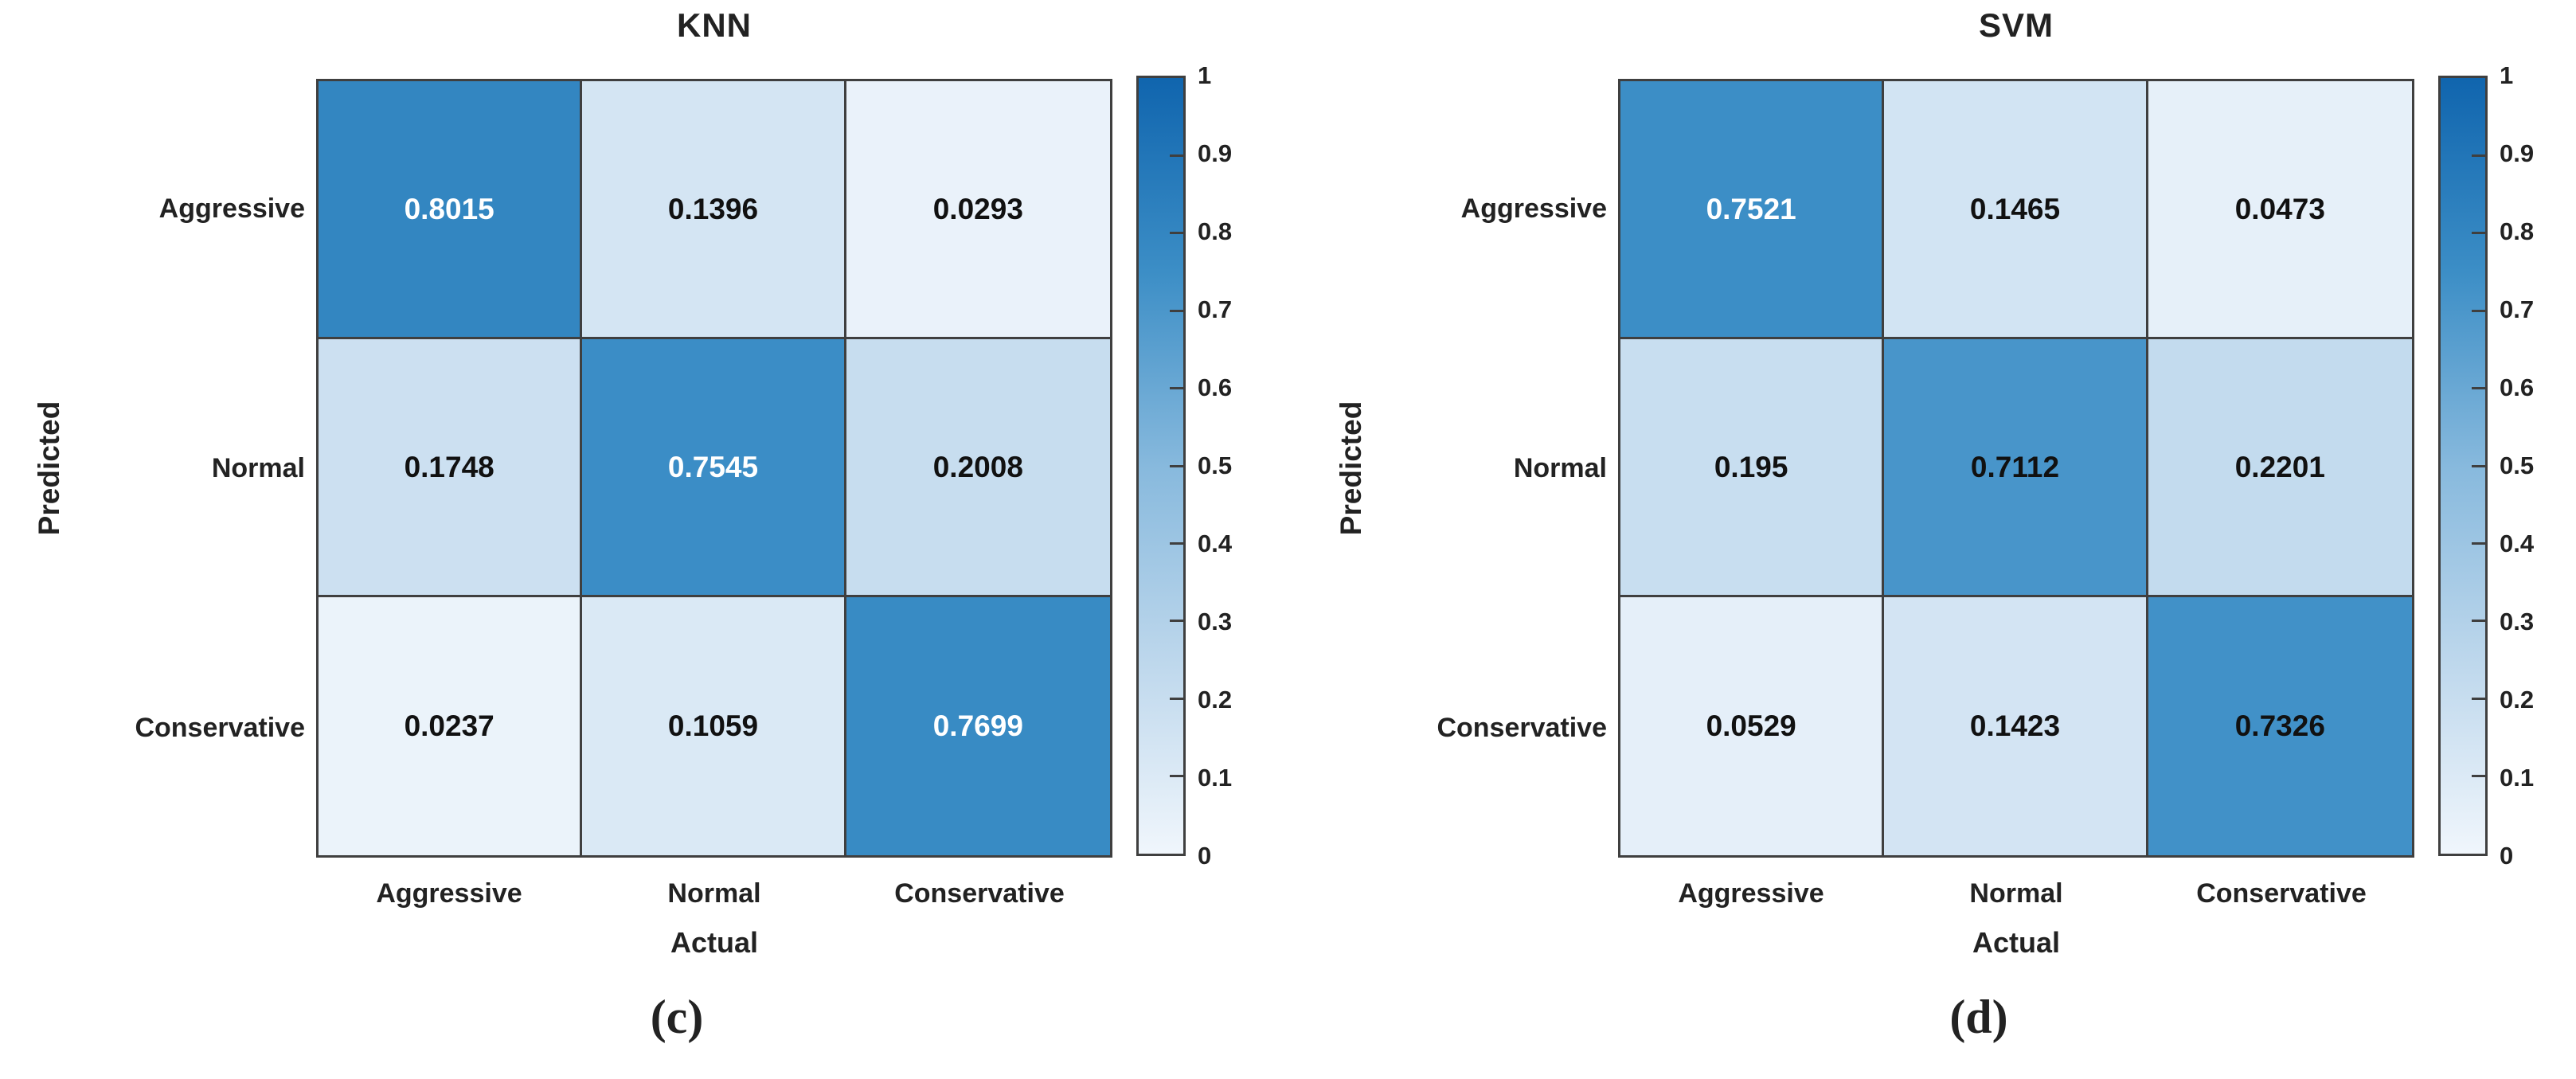 This screenshot has width=2576, height=1079. I want to click on matrix-cell: 0.0529, so click(1752, 726).